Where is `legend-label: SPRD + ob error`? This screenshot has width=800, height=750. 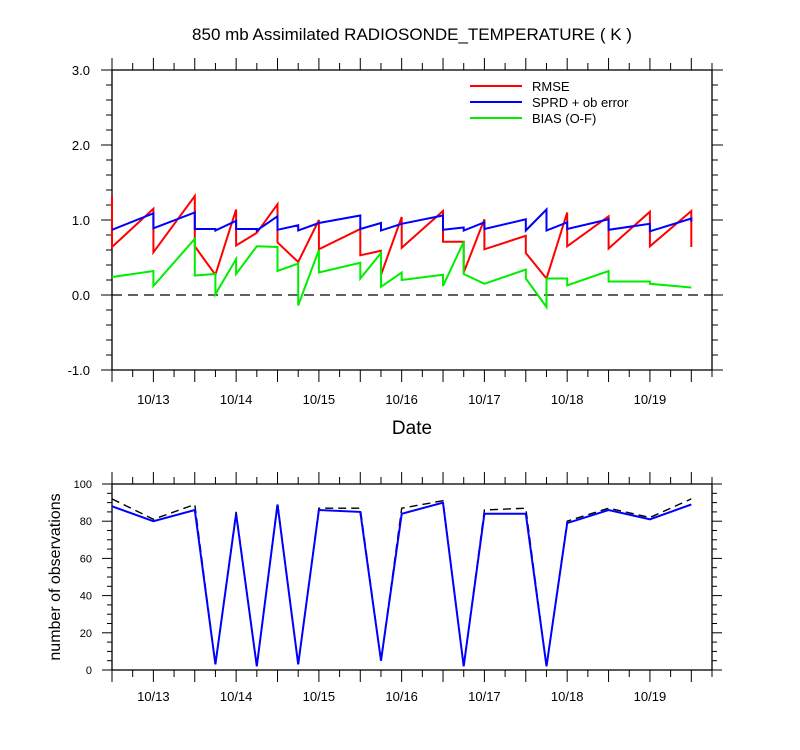
legend-label: SPRD + ob error is located at coordinates (580, 102).